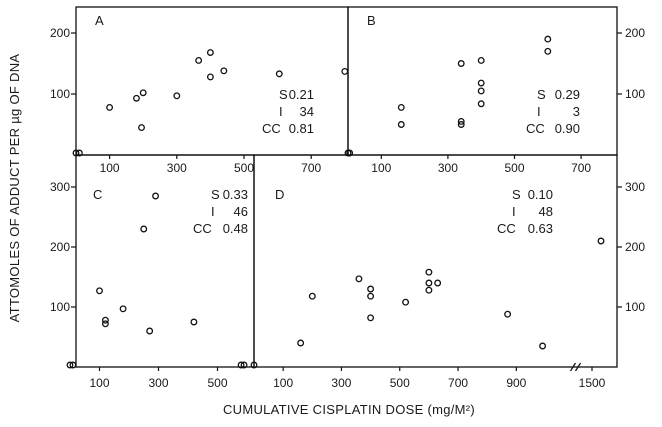  Describe the element at coordinates (99, 383) in the screenshot. I see `panel-C-x-tick-label: 100` at that location.